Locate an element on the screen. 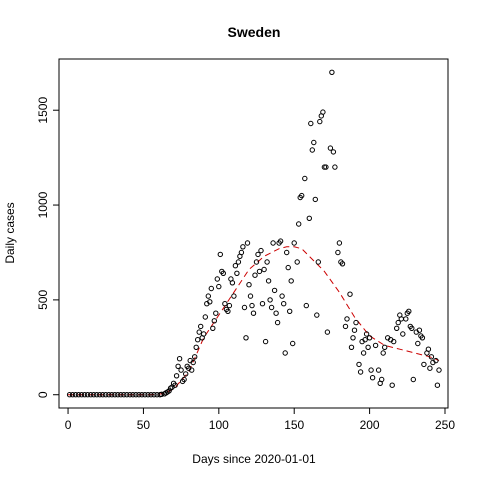 The image size is (480, 480). x-tick-label: 100 is located at coordinates (219, 425).